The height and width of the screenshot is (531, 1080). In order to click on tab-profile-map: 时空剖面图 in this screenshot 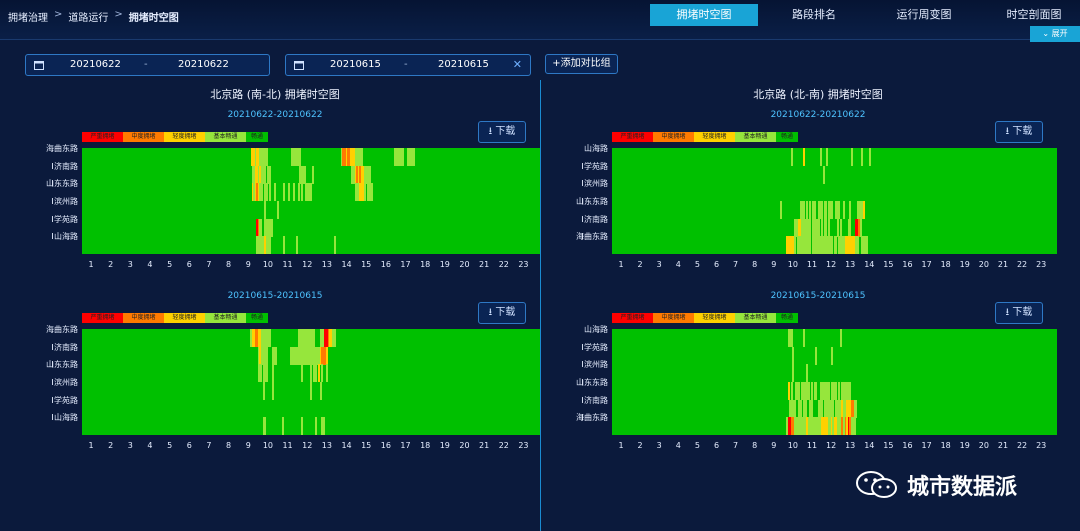, I will do `click(1034, 14)`.